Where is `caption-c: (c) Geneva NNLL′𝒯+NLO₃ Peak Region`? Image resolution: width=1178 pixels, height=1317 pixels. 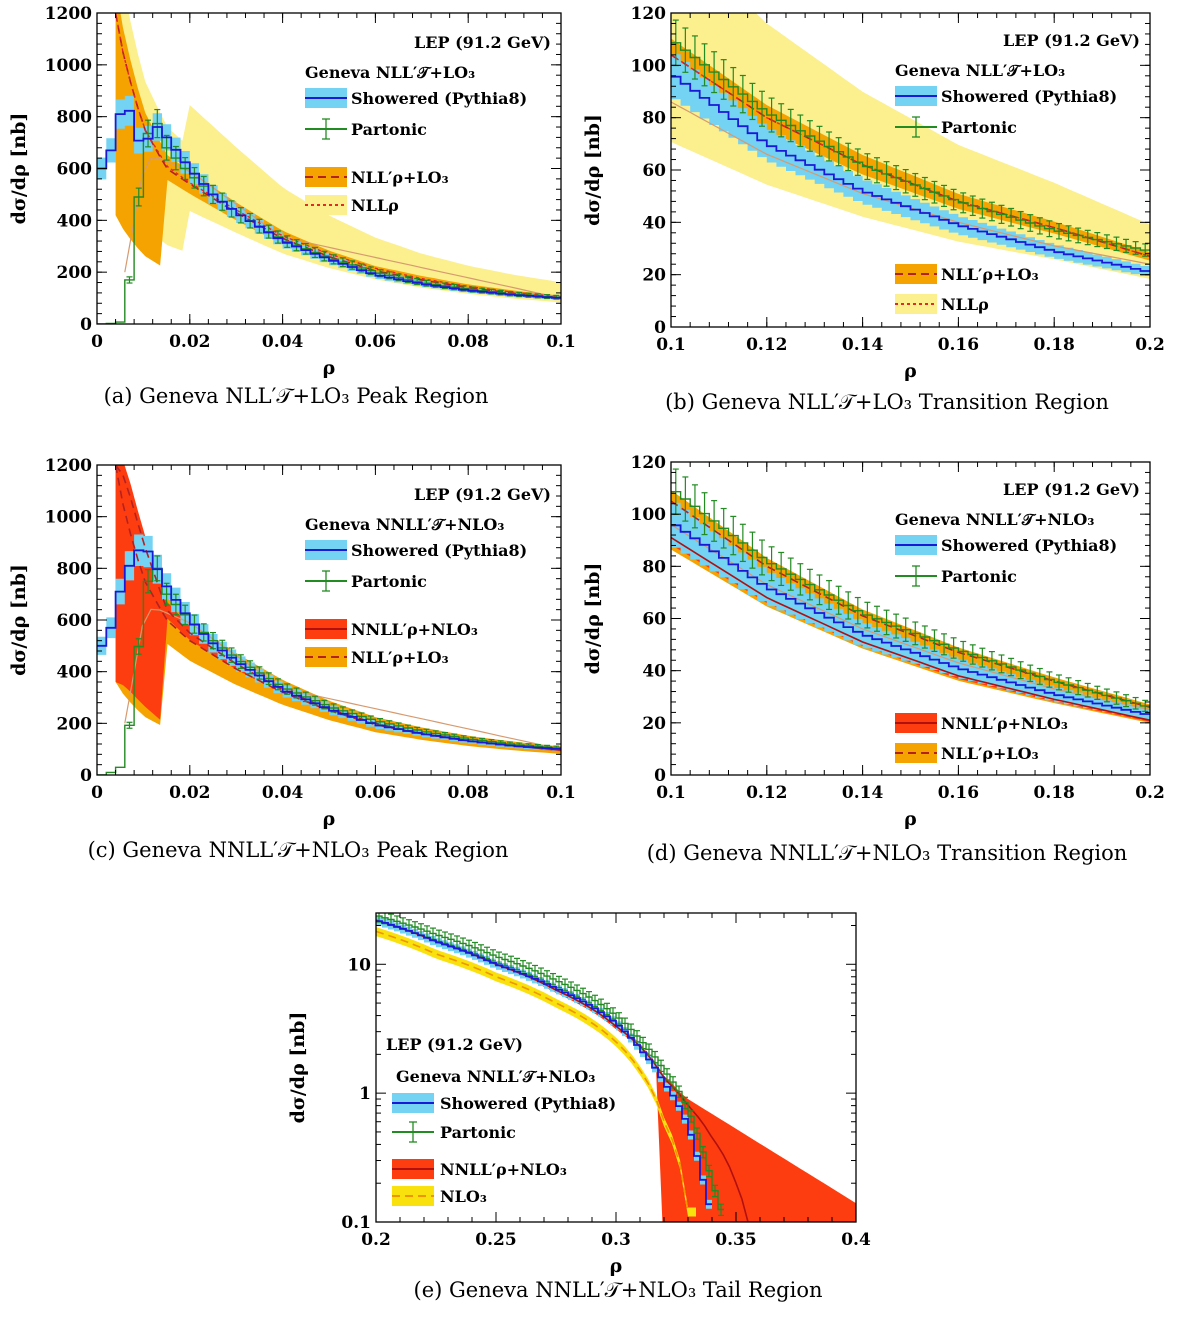
caption-c: (c) Geneva NNLL′𝒯+NLO₃ Peak Region is located at coordinates (298, 850).